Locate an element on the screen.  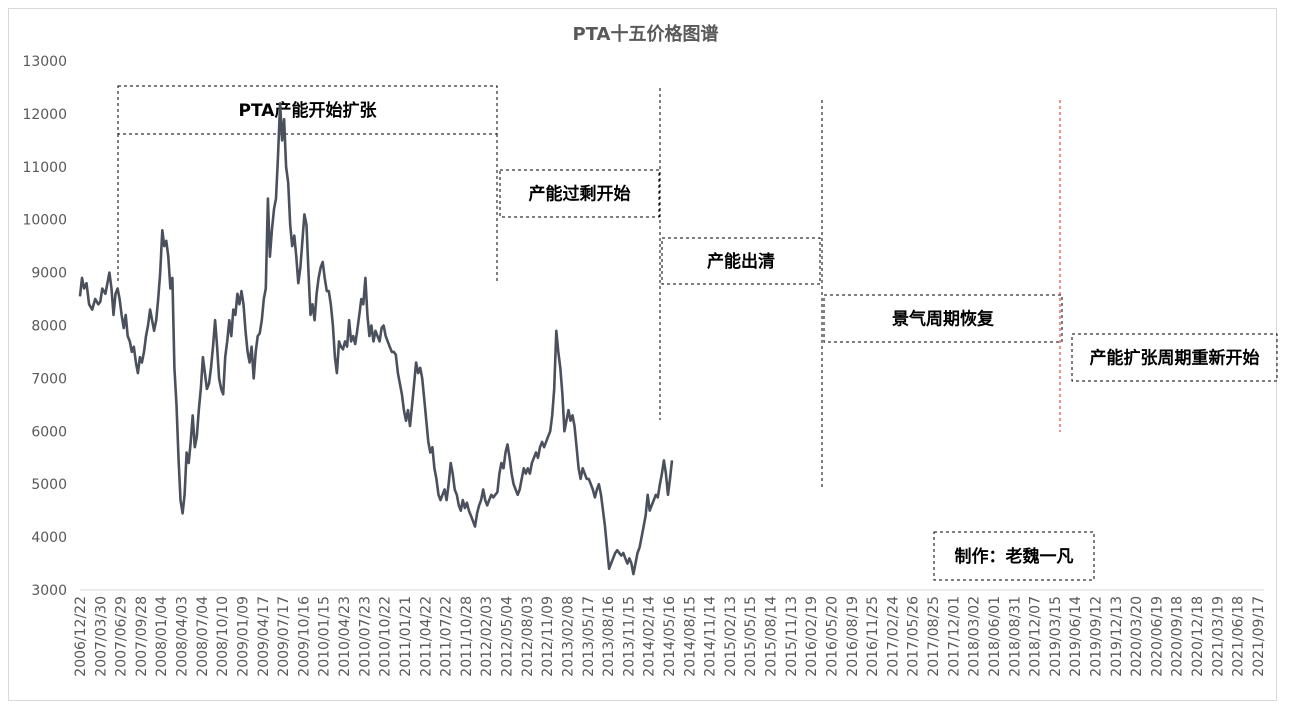
x-tick-label: 2015/11/13 is located at coordinates (792, 636).